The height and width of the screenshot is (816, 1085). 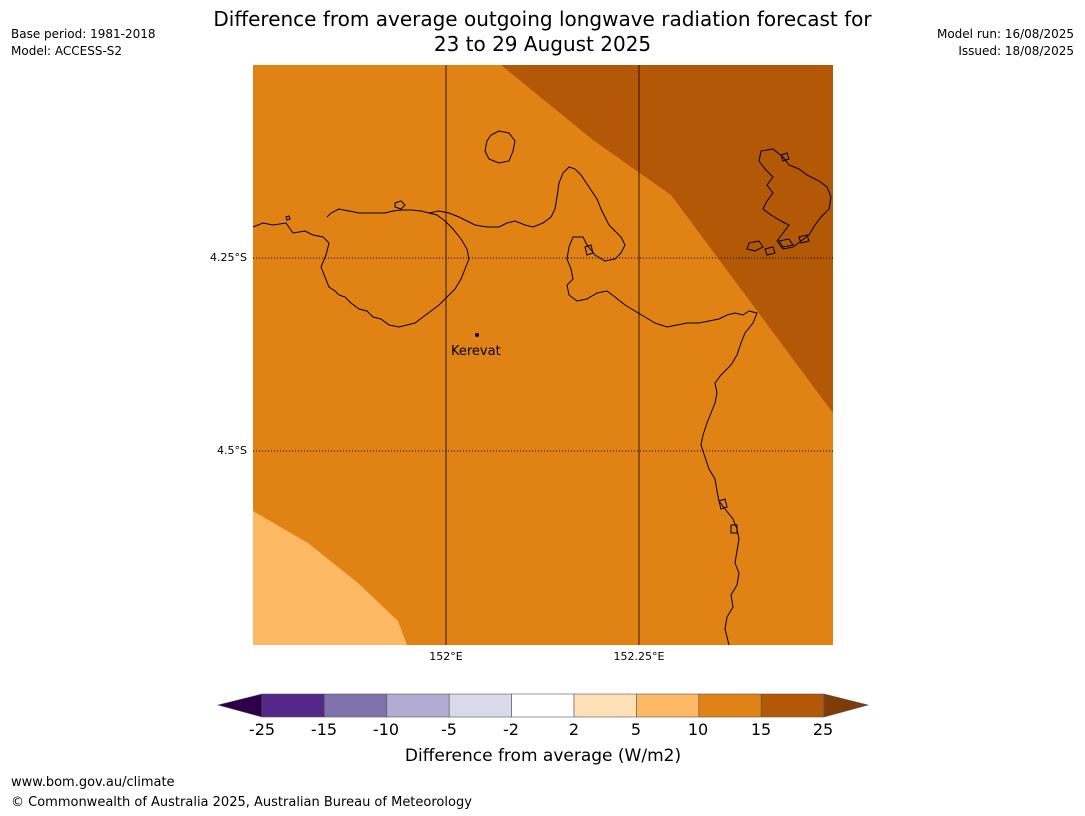 I want to click on place-label-kerevat: Kerevat, so click(x=476, y=351).